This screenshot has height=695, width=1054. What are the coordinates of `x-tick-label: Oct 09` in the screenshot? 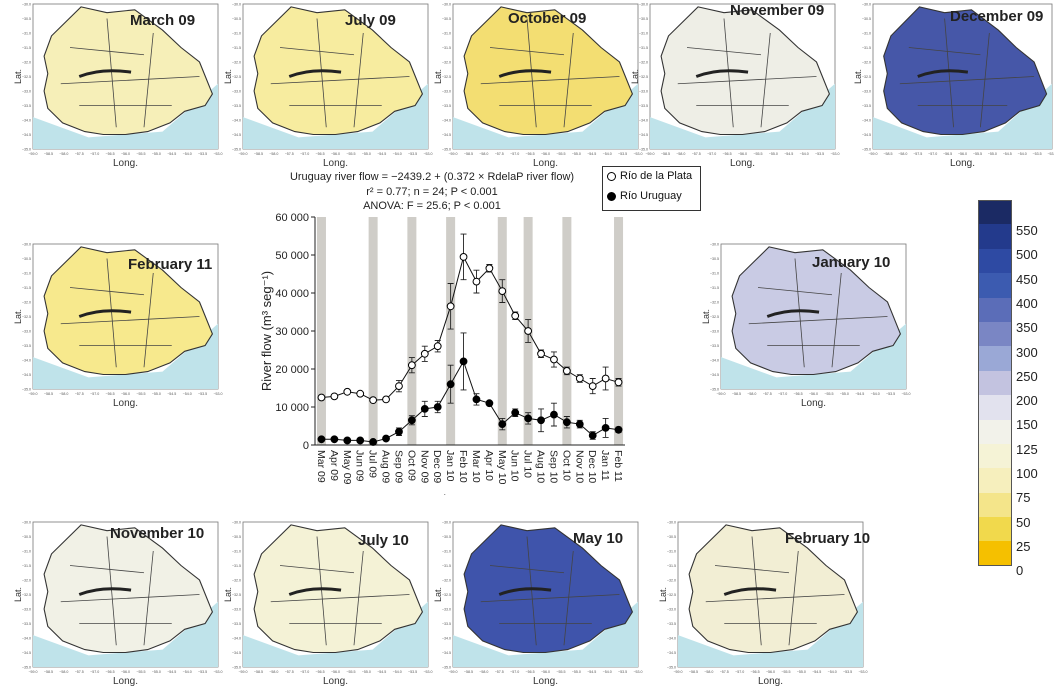 It's located at (411, 465).